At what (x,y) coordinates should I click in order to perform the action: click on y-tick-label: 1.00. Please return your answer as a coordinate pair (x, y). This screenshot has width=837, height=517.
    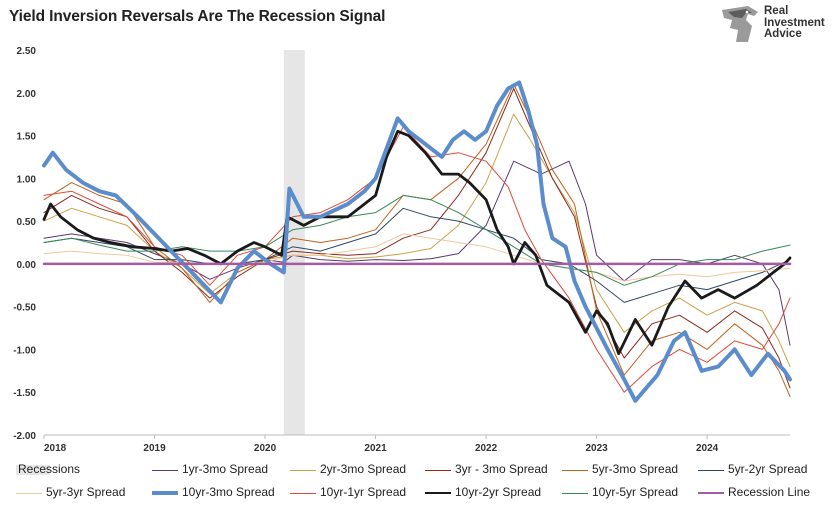
    Looking at the image, I should click on (27, 179).